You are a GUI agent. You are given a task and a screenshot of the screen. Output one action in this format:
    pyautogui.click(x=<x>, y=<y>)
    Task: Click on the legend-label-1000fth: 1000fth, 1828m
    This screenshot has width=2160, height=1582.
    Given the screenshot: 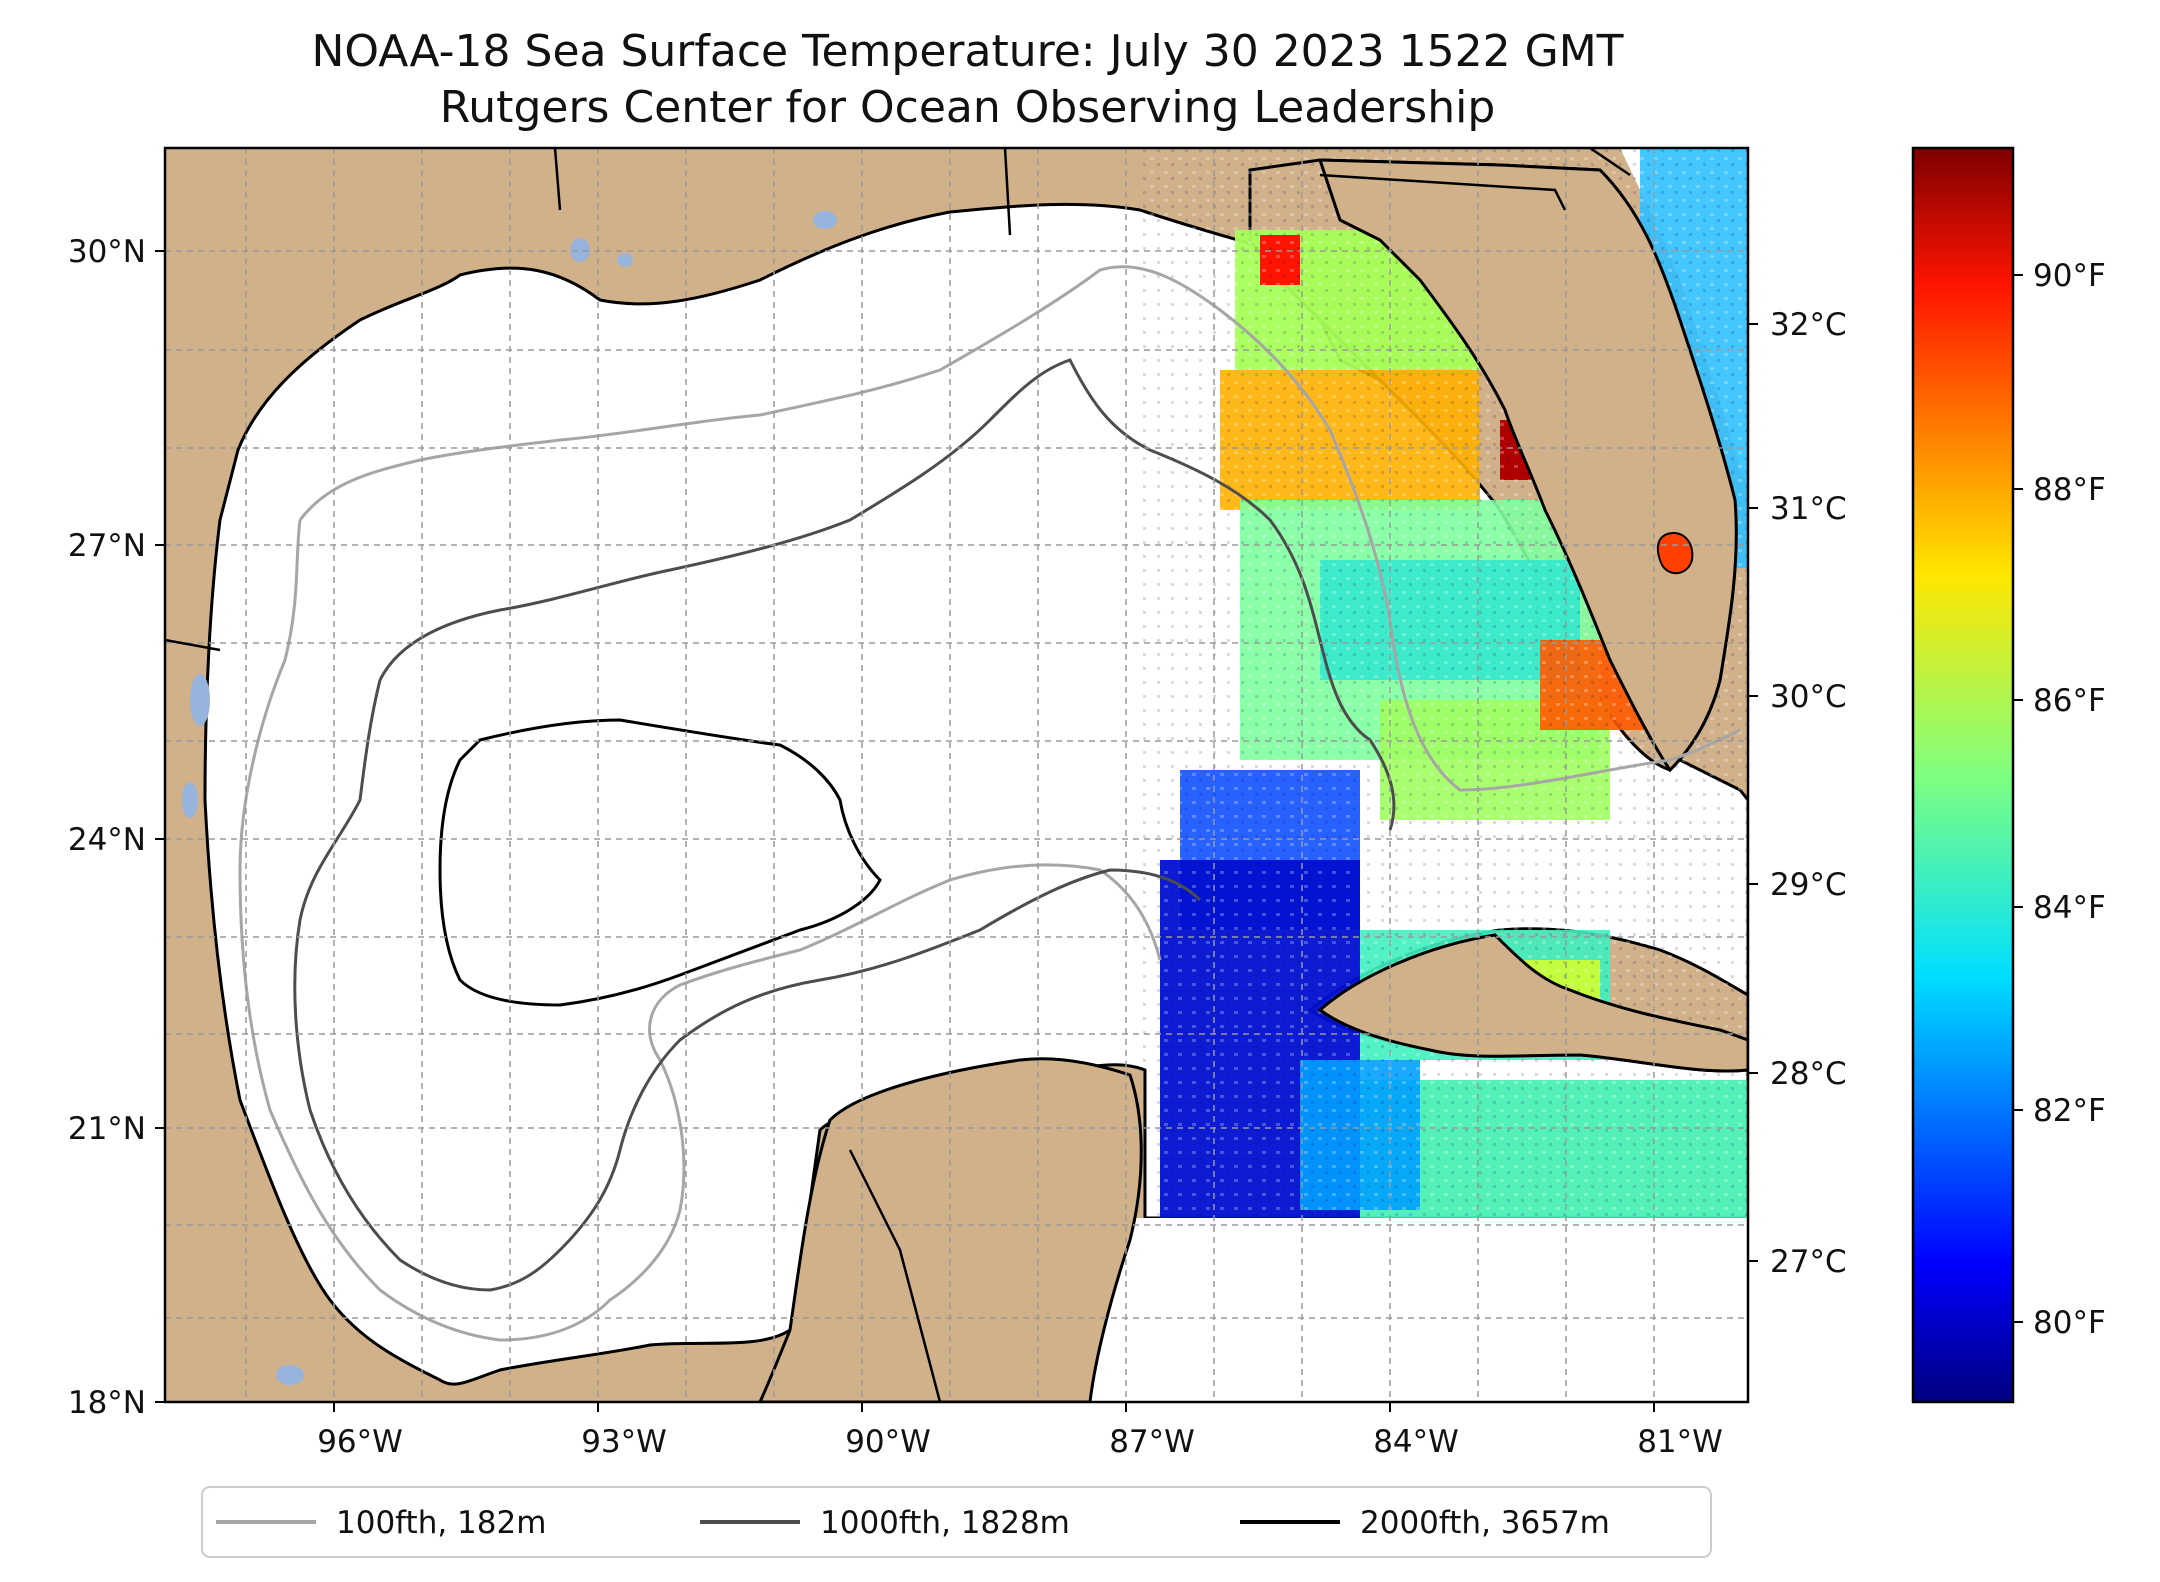 What is the action you would take?
    pyautogui.click(x=945, y=1523)
    